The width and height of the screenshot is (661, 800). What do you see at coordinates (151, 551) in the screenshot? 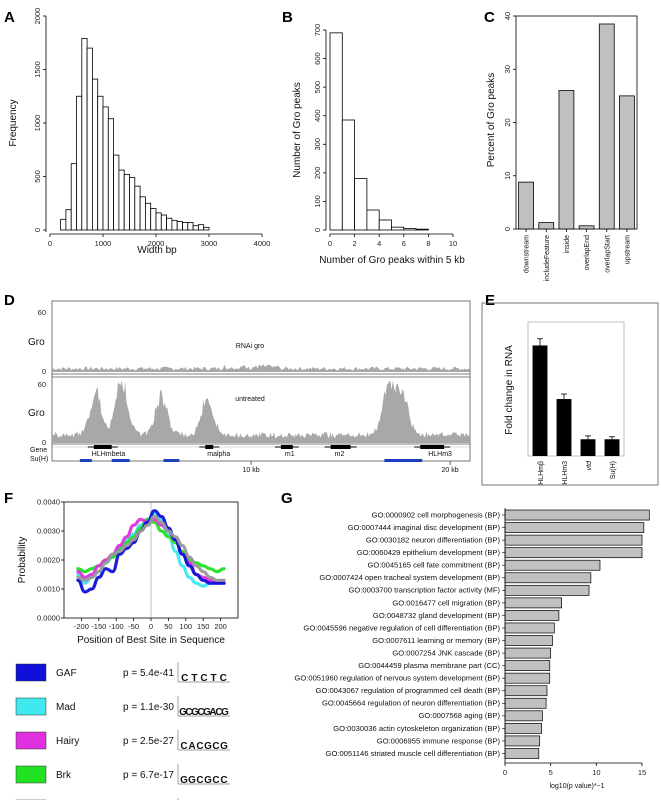
I see `series-line-gaf` at bounding box center [151, 551].